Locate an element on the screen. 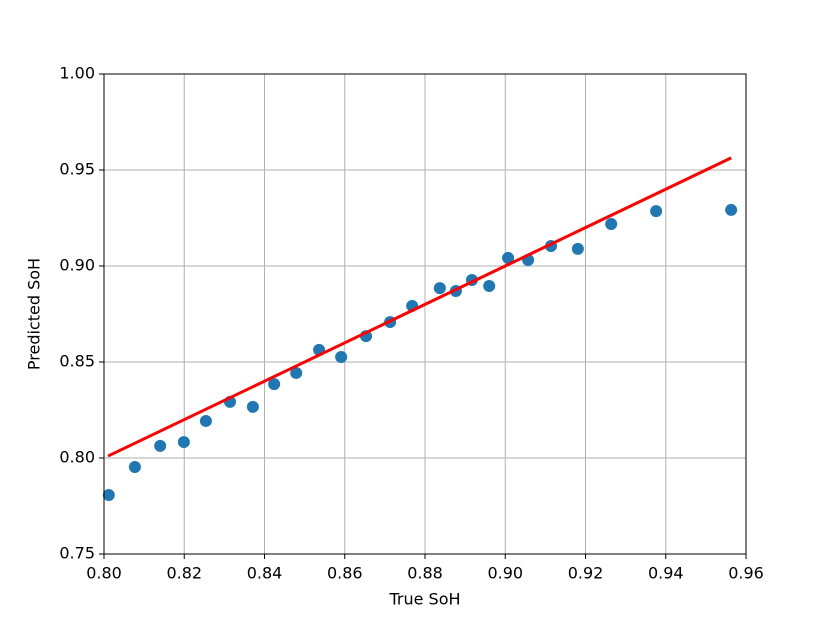 The image size is (830, 627). y-tick-label: 0.75 is located at coordinates (77, 553).